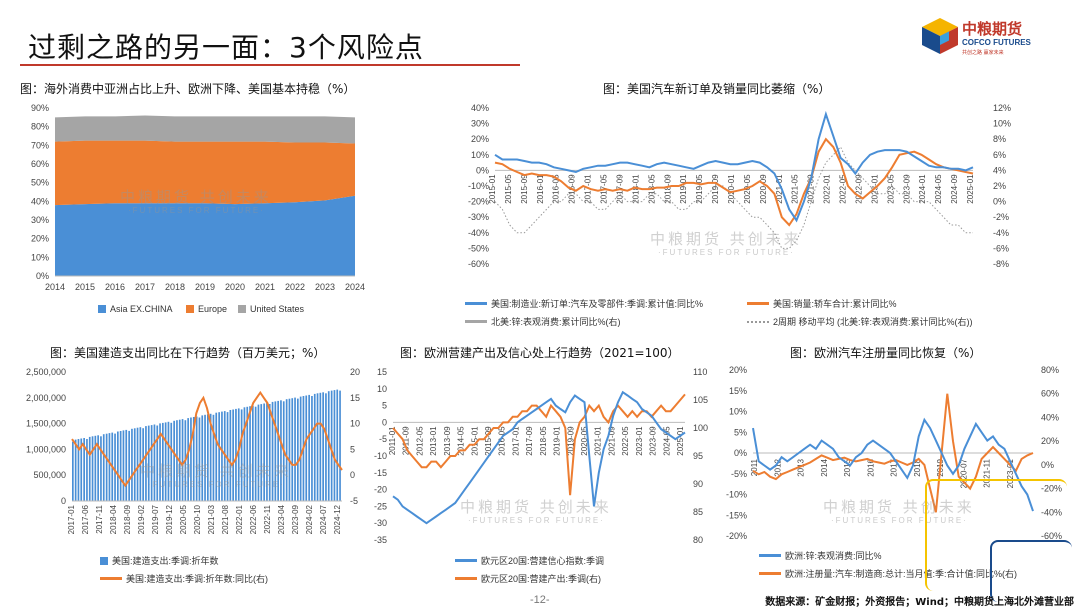 The height and width of the screenshot is (610, 1080). Describe the element at coordinates (40, 220) in the screenshot. I see `y-tick-label: 30%` at that location.